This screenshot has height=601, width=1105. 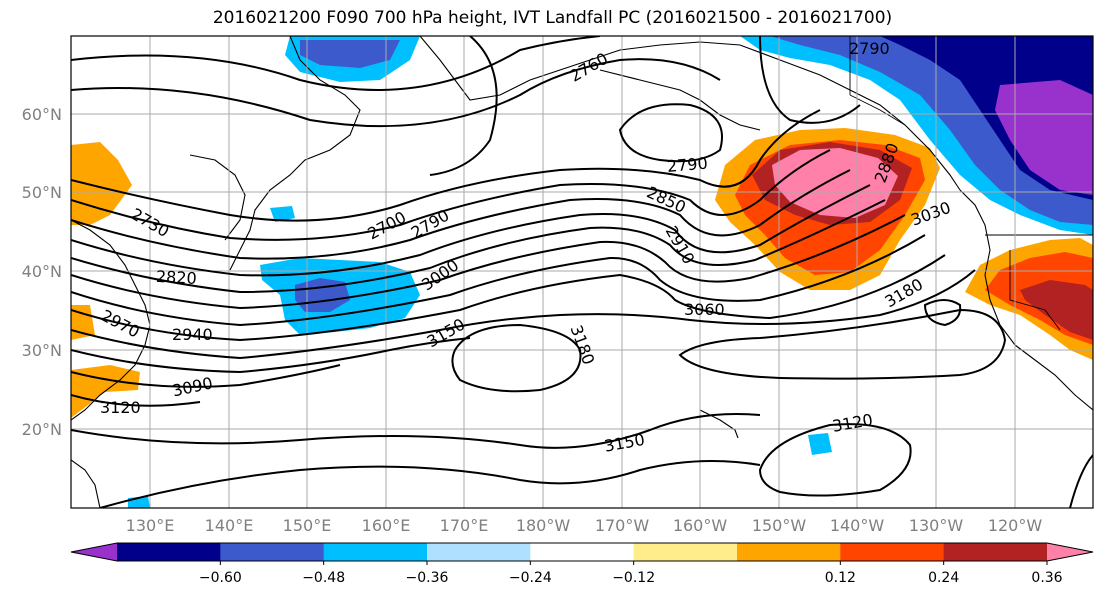 What do you see at coordinates (633, 578) in the screenshot?
I see `colorbar-tick-label: −0.12` at bounding box center [633, 578].